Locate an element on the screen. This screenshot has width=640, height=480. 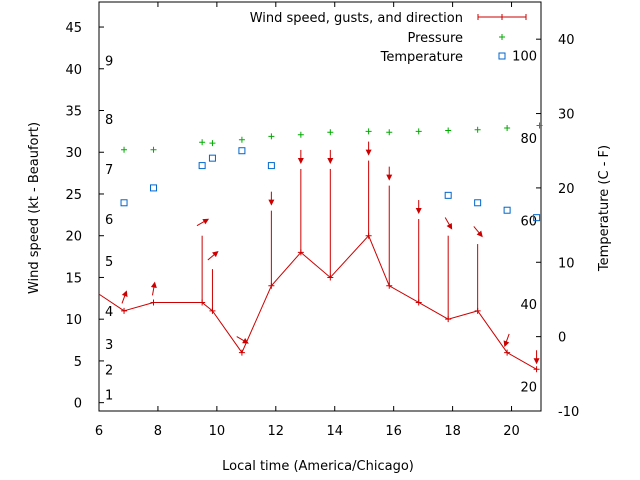
x-tick-label: 18 is located at coordinates (452, 431).